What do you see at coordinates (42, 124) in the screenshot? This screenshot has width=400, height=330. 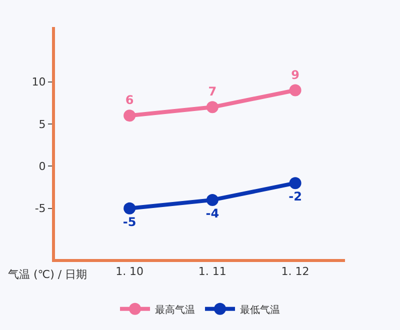 I see `y-tick-label: 5` at bounding box center [42, 124].